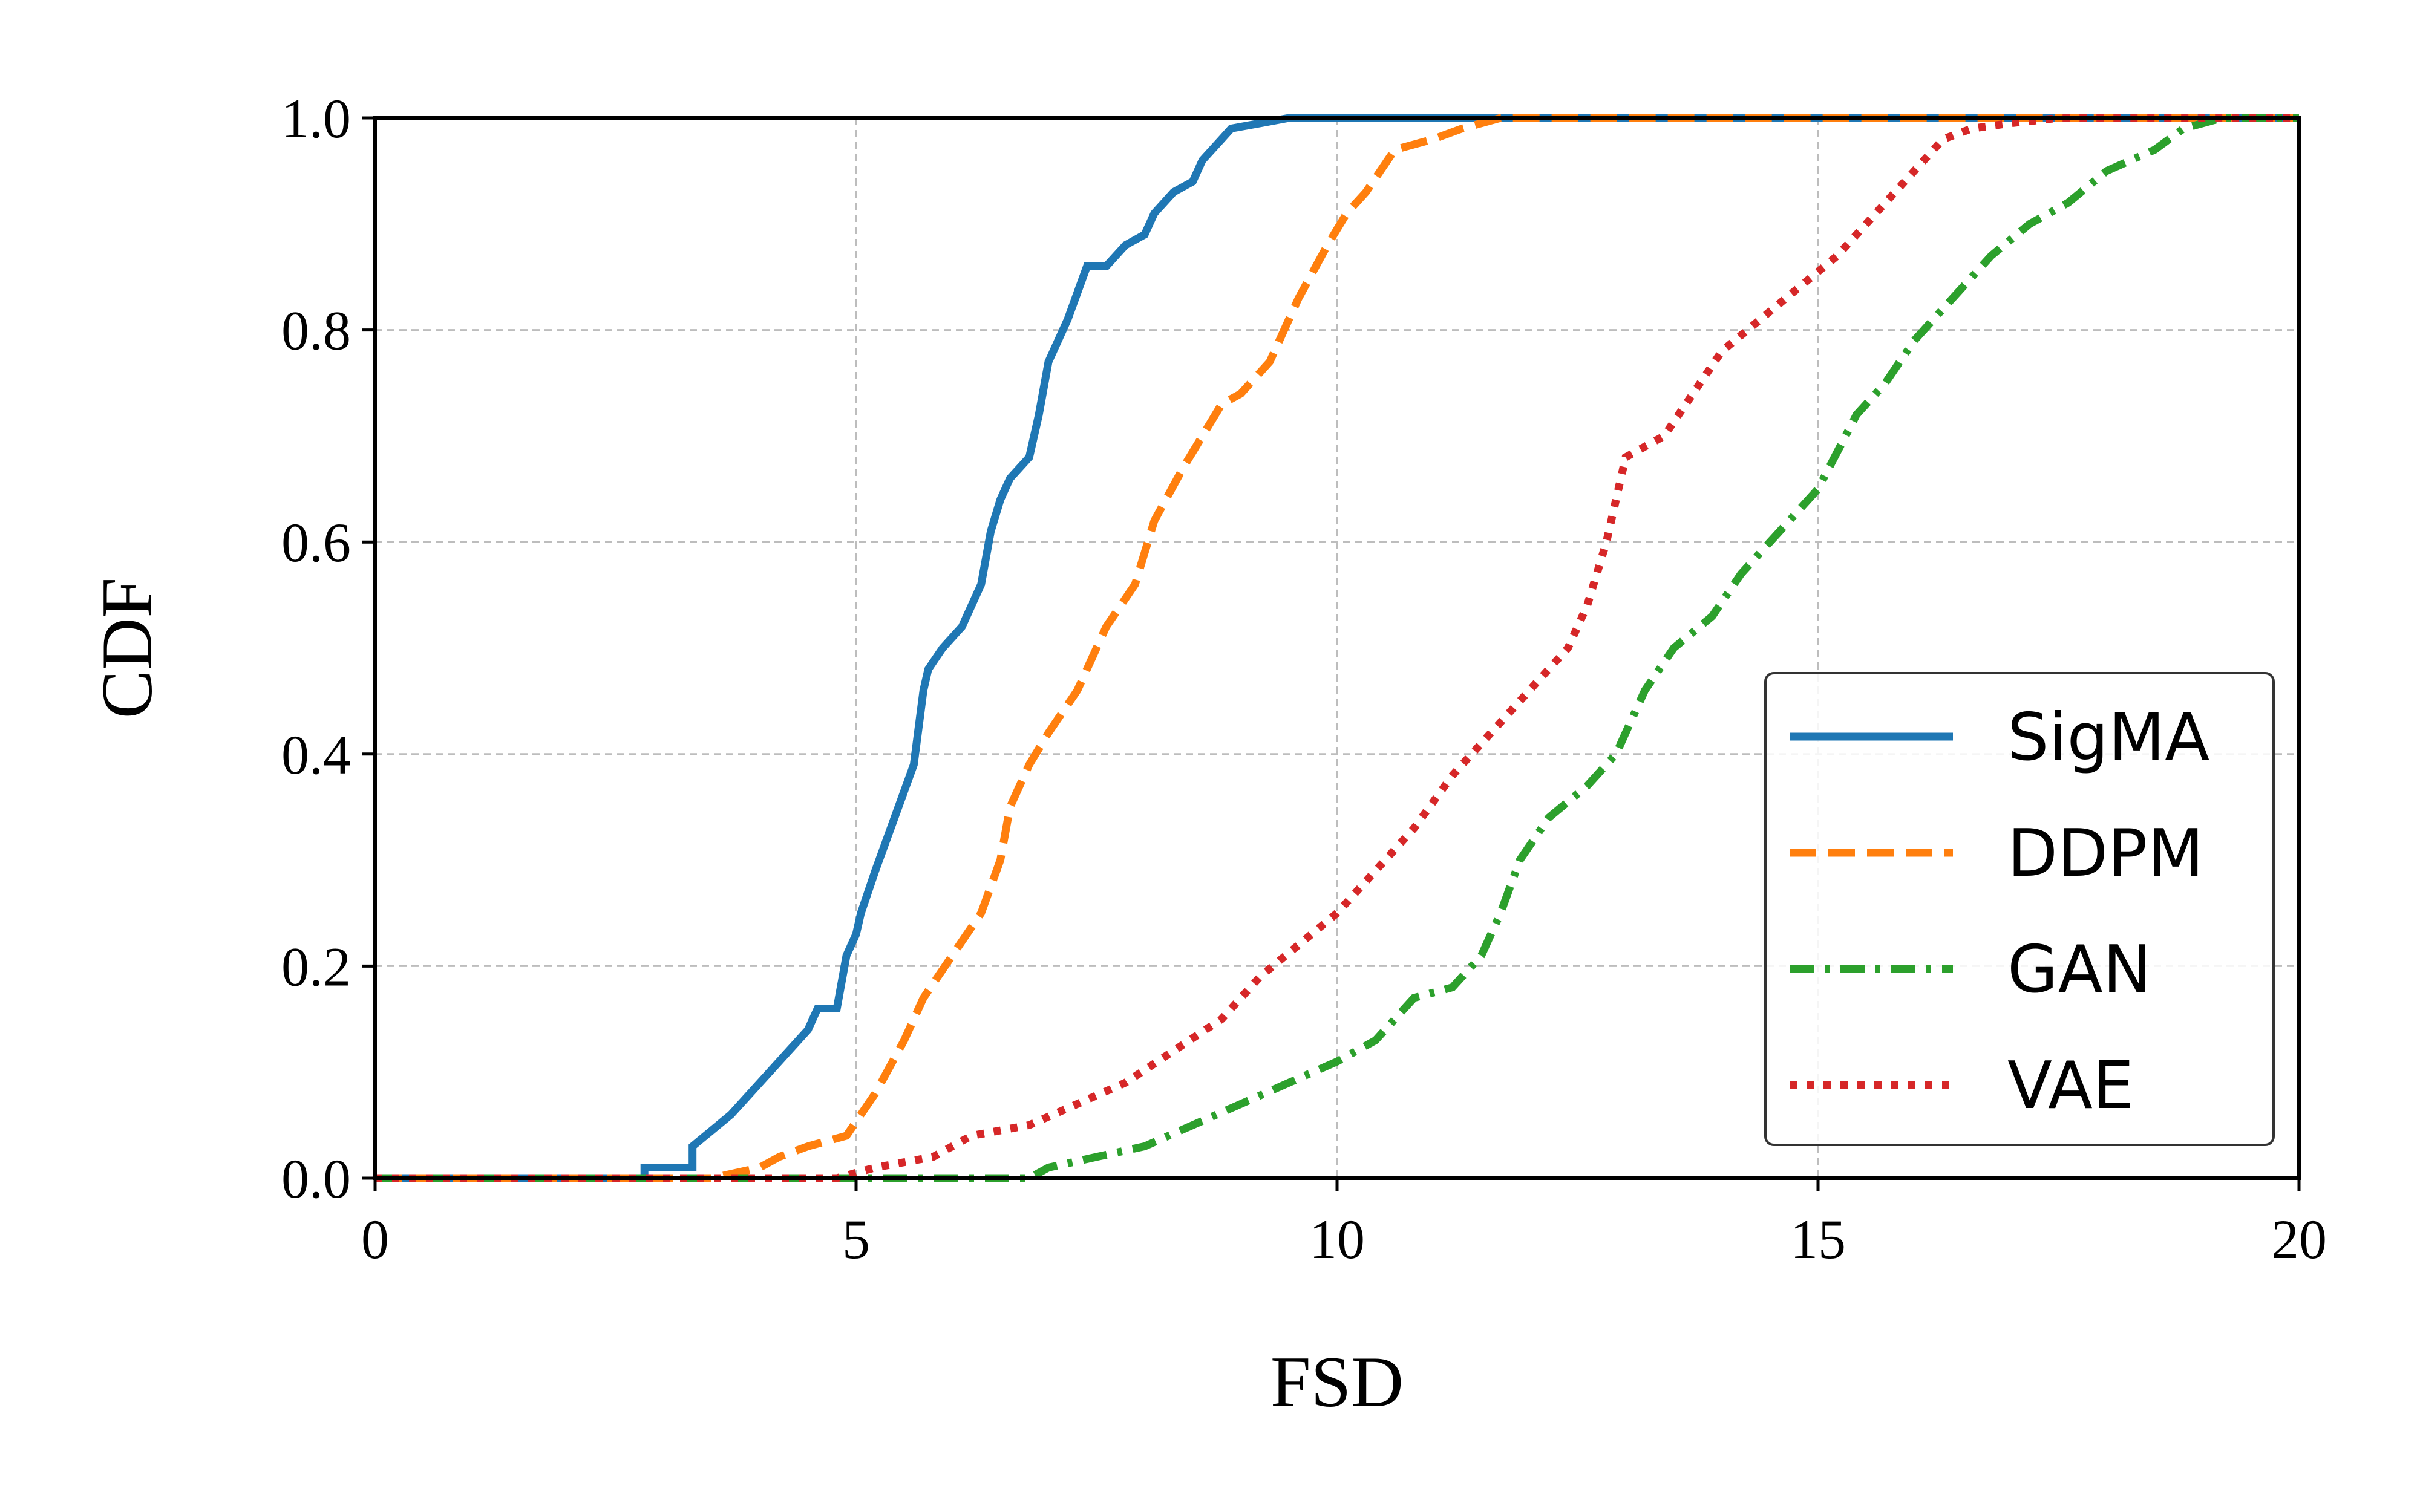 The width and height of the screenshot is (2420, 1512). What do you see at coordinates (127, 648) in the screenshot?
I see `y-axis-title: CDF` at bounding box center [127, 648].